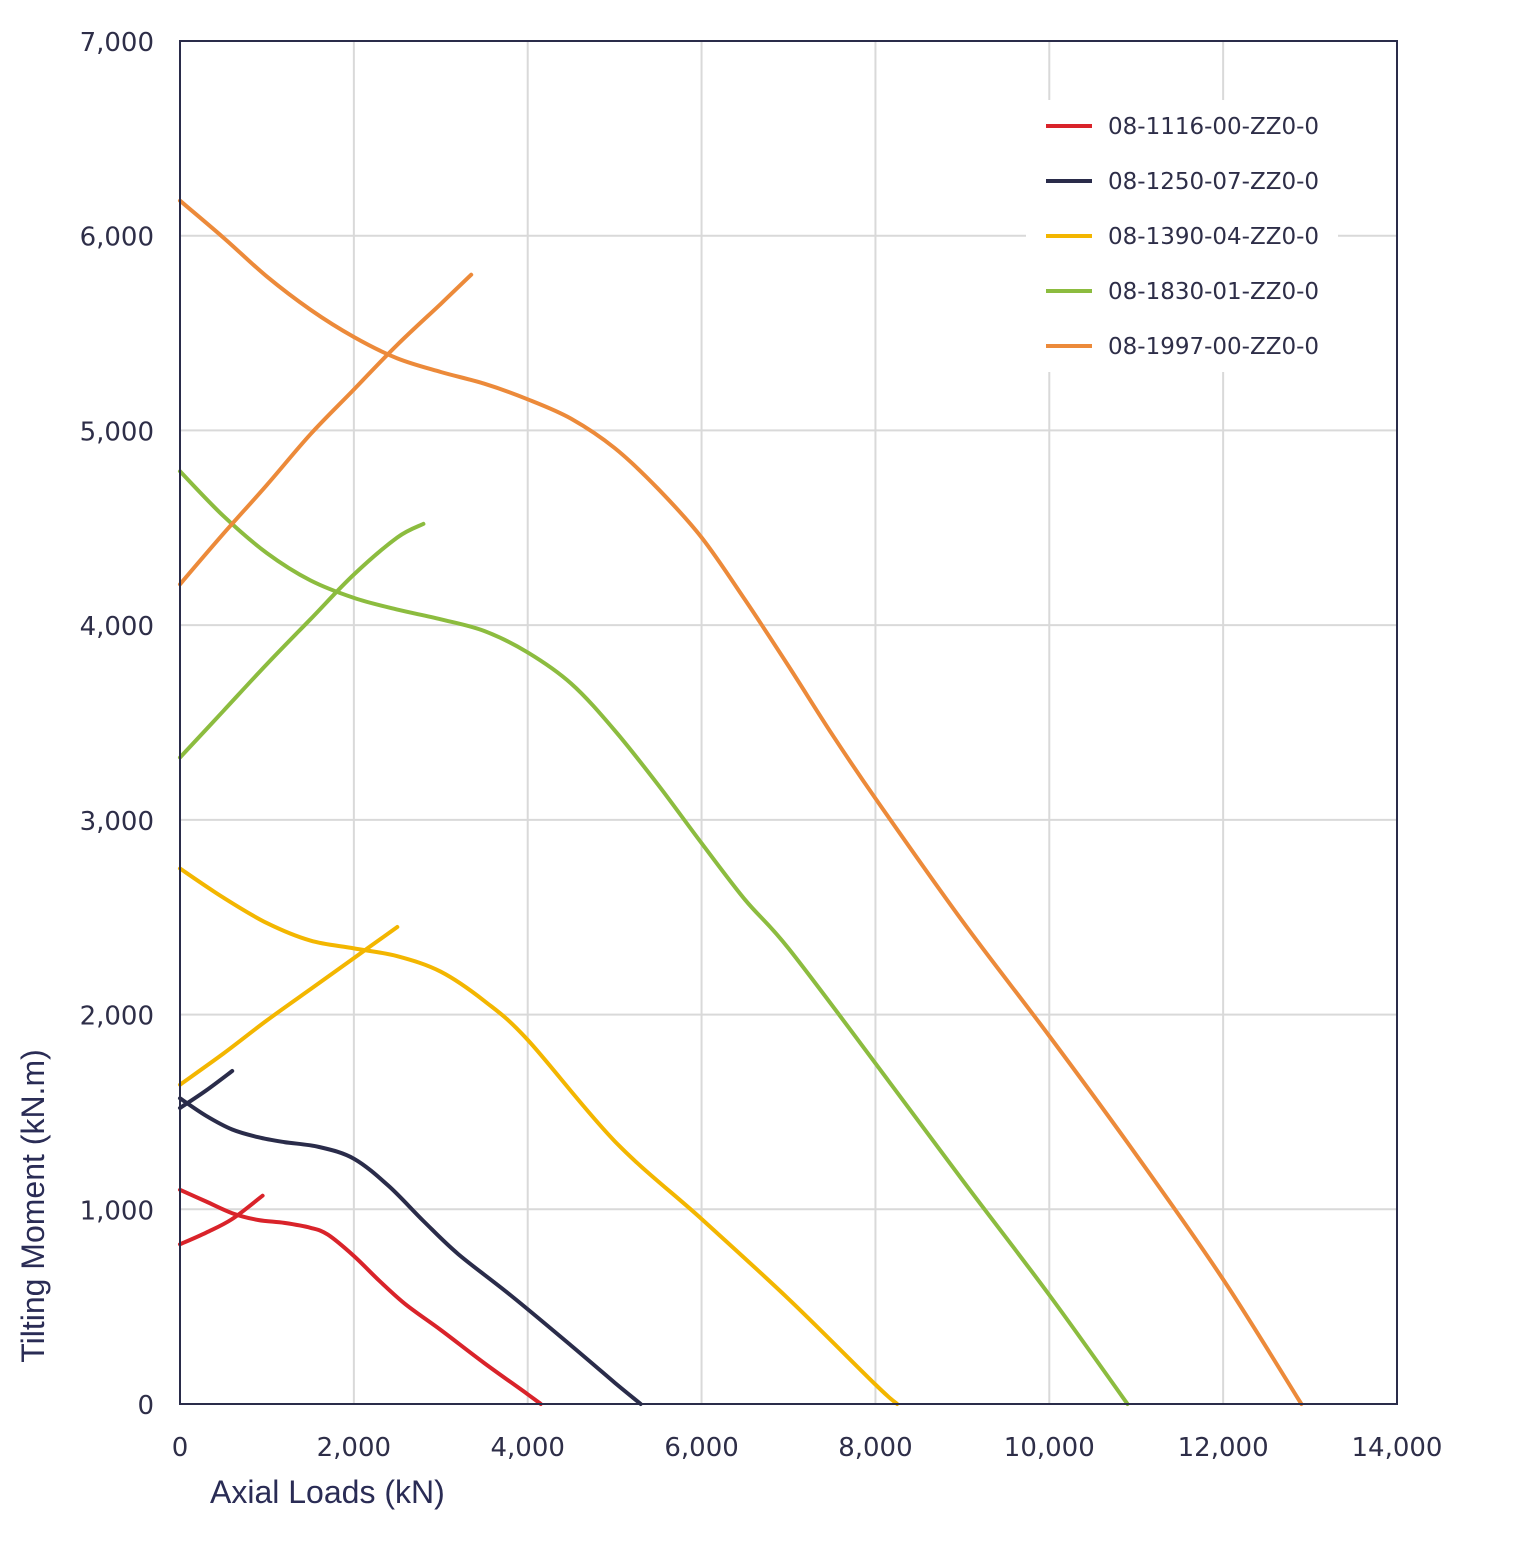  Describe the element at coordinates (1213, 182) in the screenshot. I see `legend-label: 08-1250-07-ZZ0-0` at that location.